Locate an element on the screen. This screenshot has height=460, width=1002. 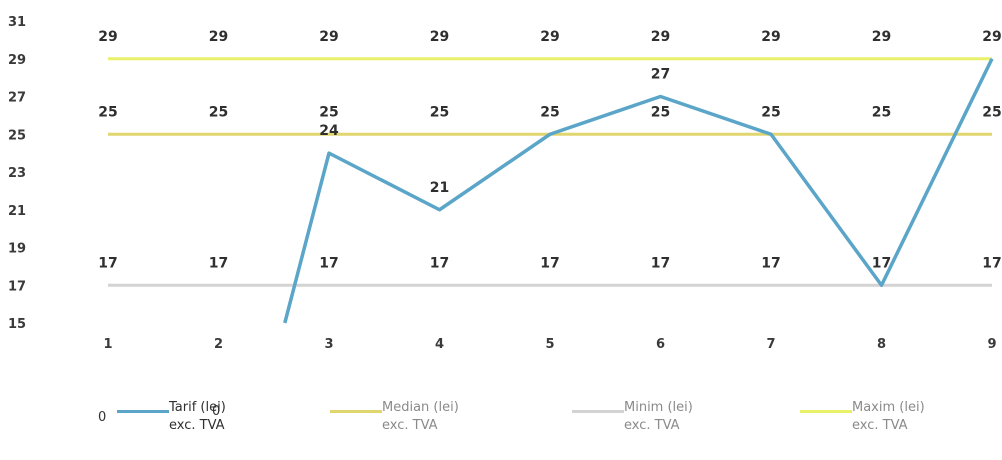
data-label-s1-2: 25 is located at coordinates (328, 112).